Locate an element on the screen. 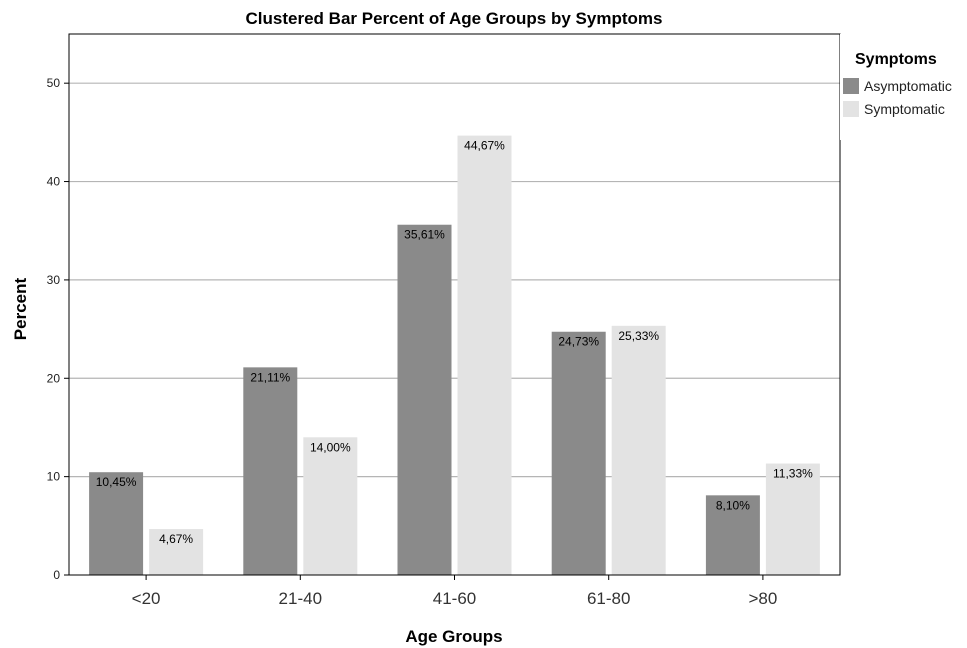 This screenshot has height=648, width=967. y-axis-ticks: 0 10 20 30 40 50 is located at coordinates (58, 329).